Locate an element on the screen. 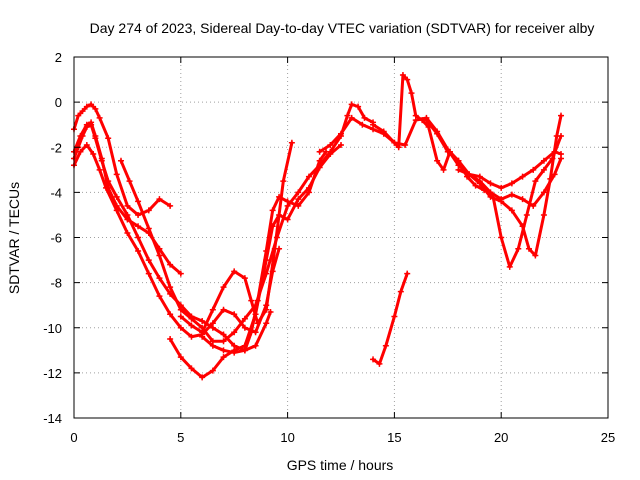  x-tick-label: 15 is located at coordinates (394, 437).